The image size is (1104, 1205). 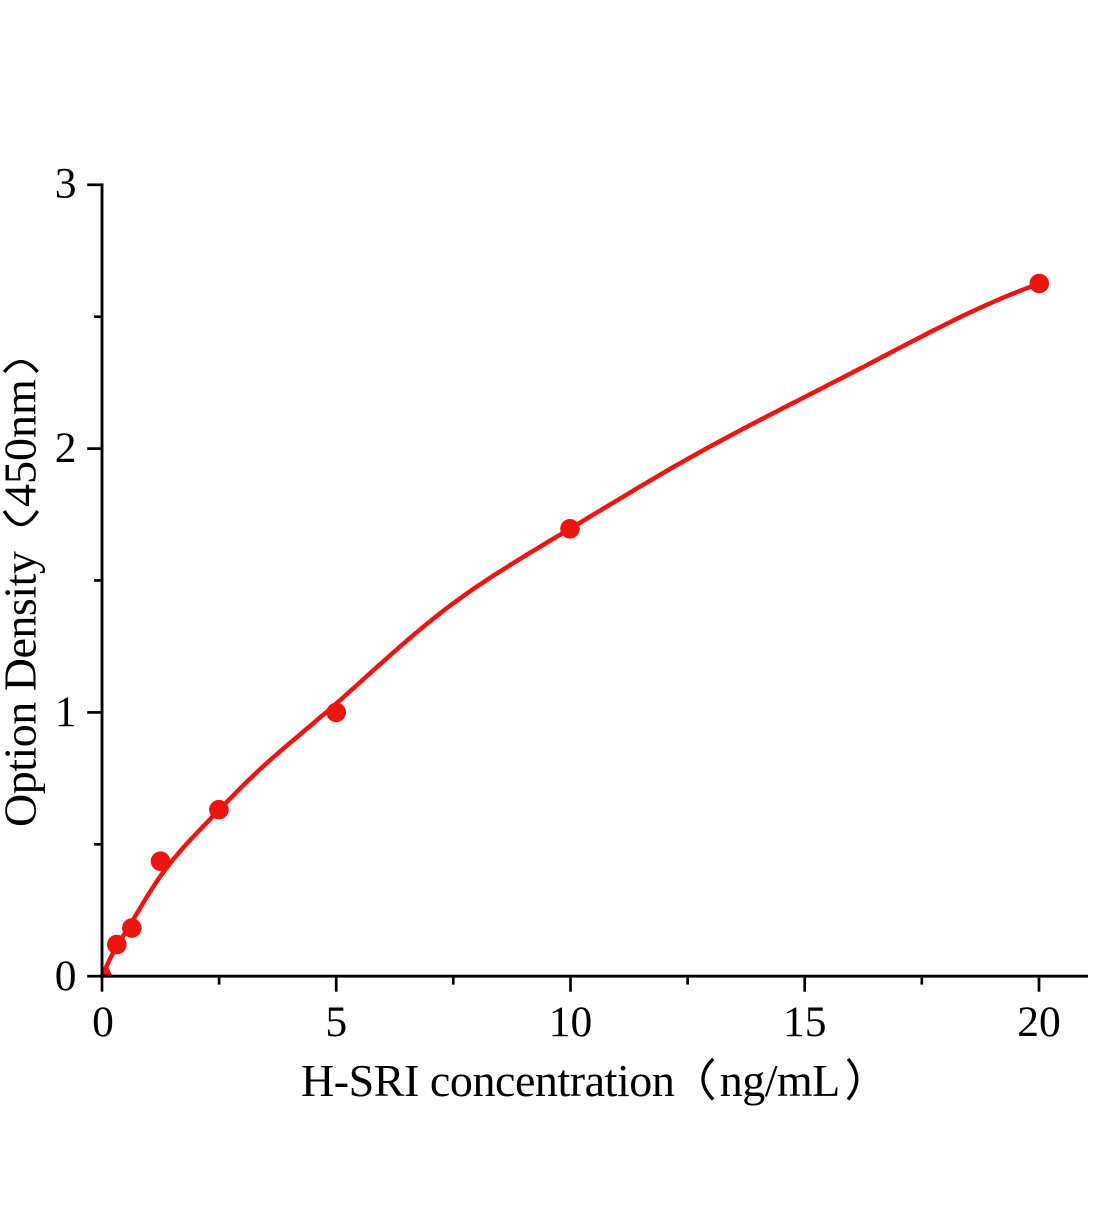 What do you see at coordinates (488, 1080) in the screenshot?
I see `svg-text: H-SRI concentration` at bounding box center [488, 1080].